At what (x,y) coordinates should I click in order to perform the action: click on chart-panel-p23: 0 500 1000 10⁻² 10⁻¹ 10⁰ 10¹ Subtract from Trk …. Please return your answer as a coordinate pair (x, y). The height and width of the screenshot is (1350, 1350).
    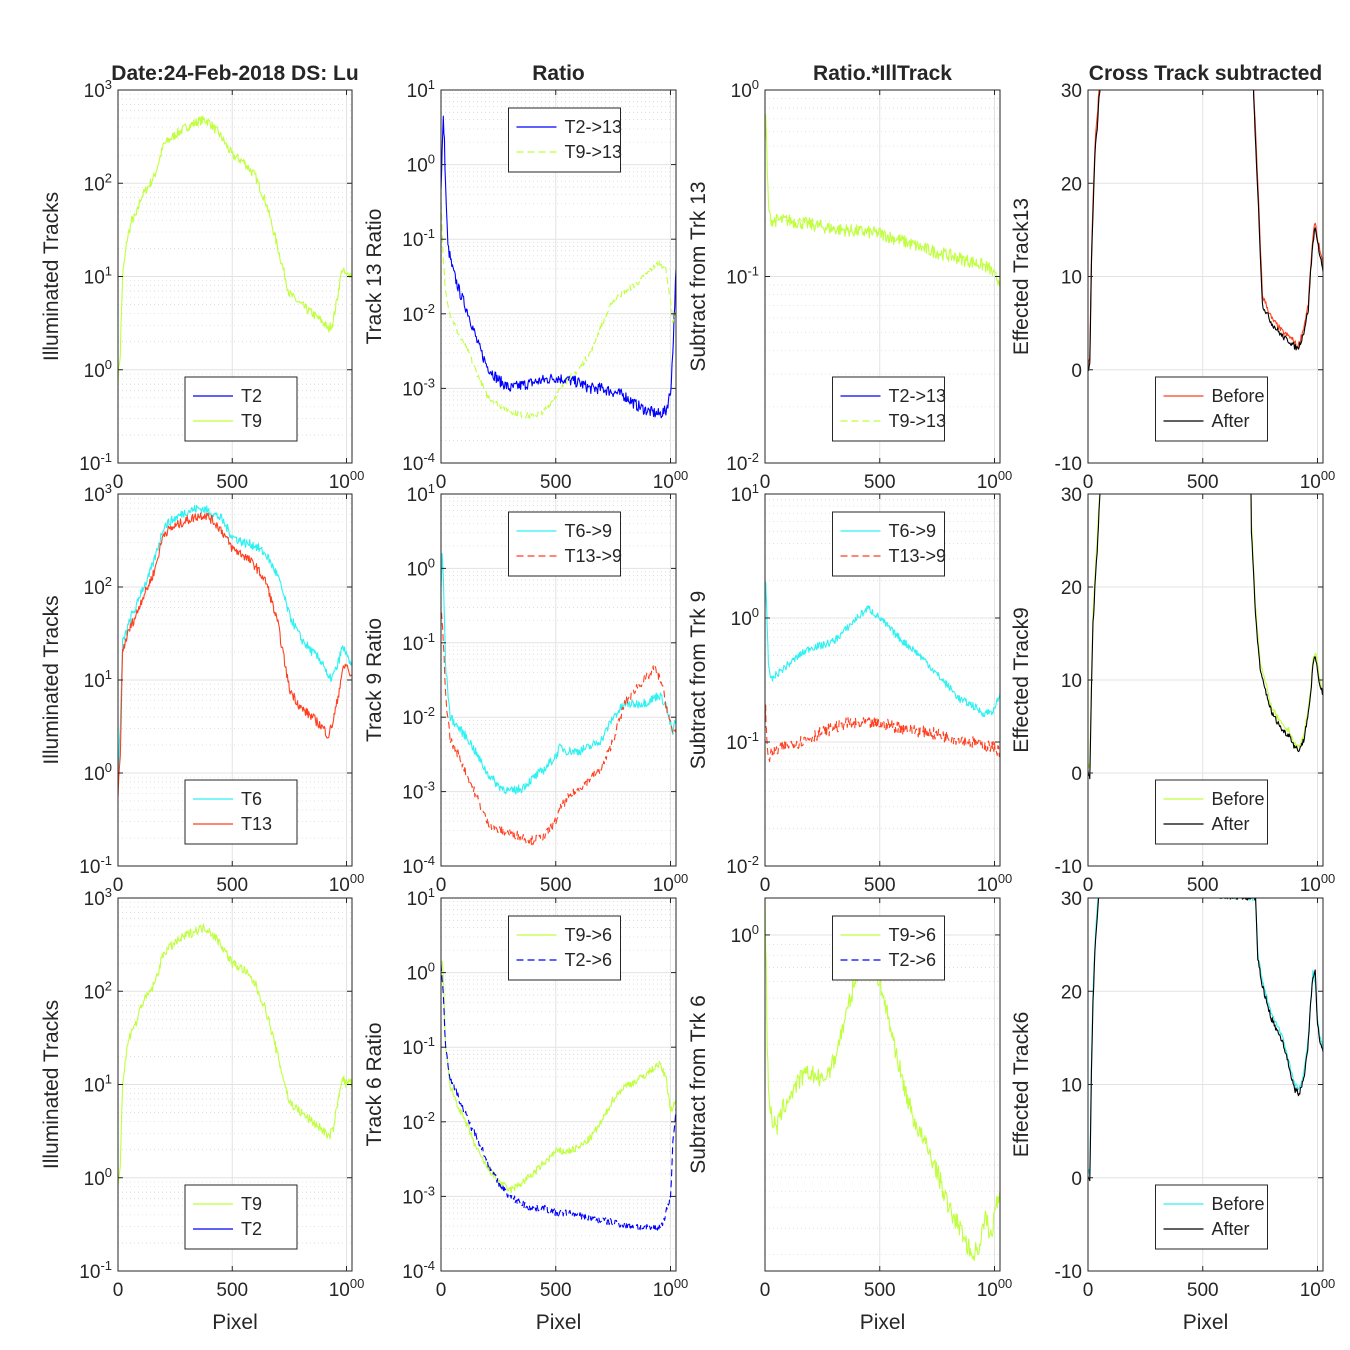
    Looking at the image, I should click on (849, 688).